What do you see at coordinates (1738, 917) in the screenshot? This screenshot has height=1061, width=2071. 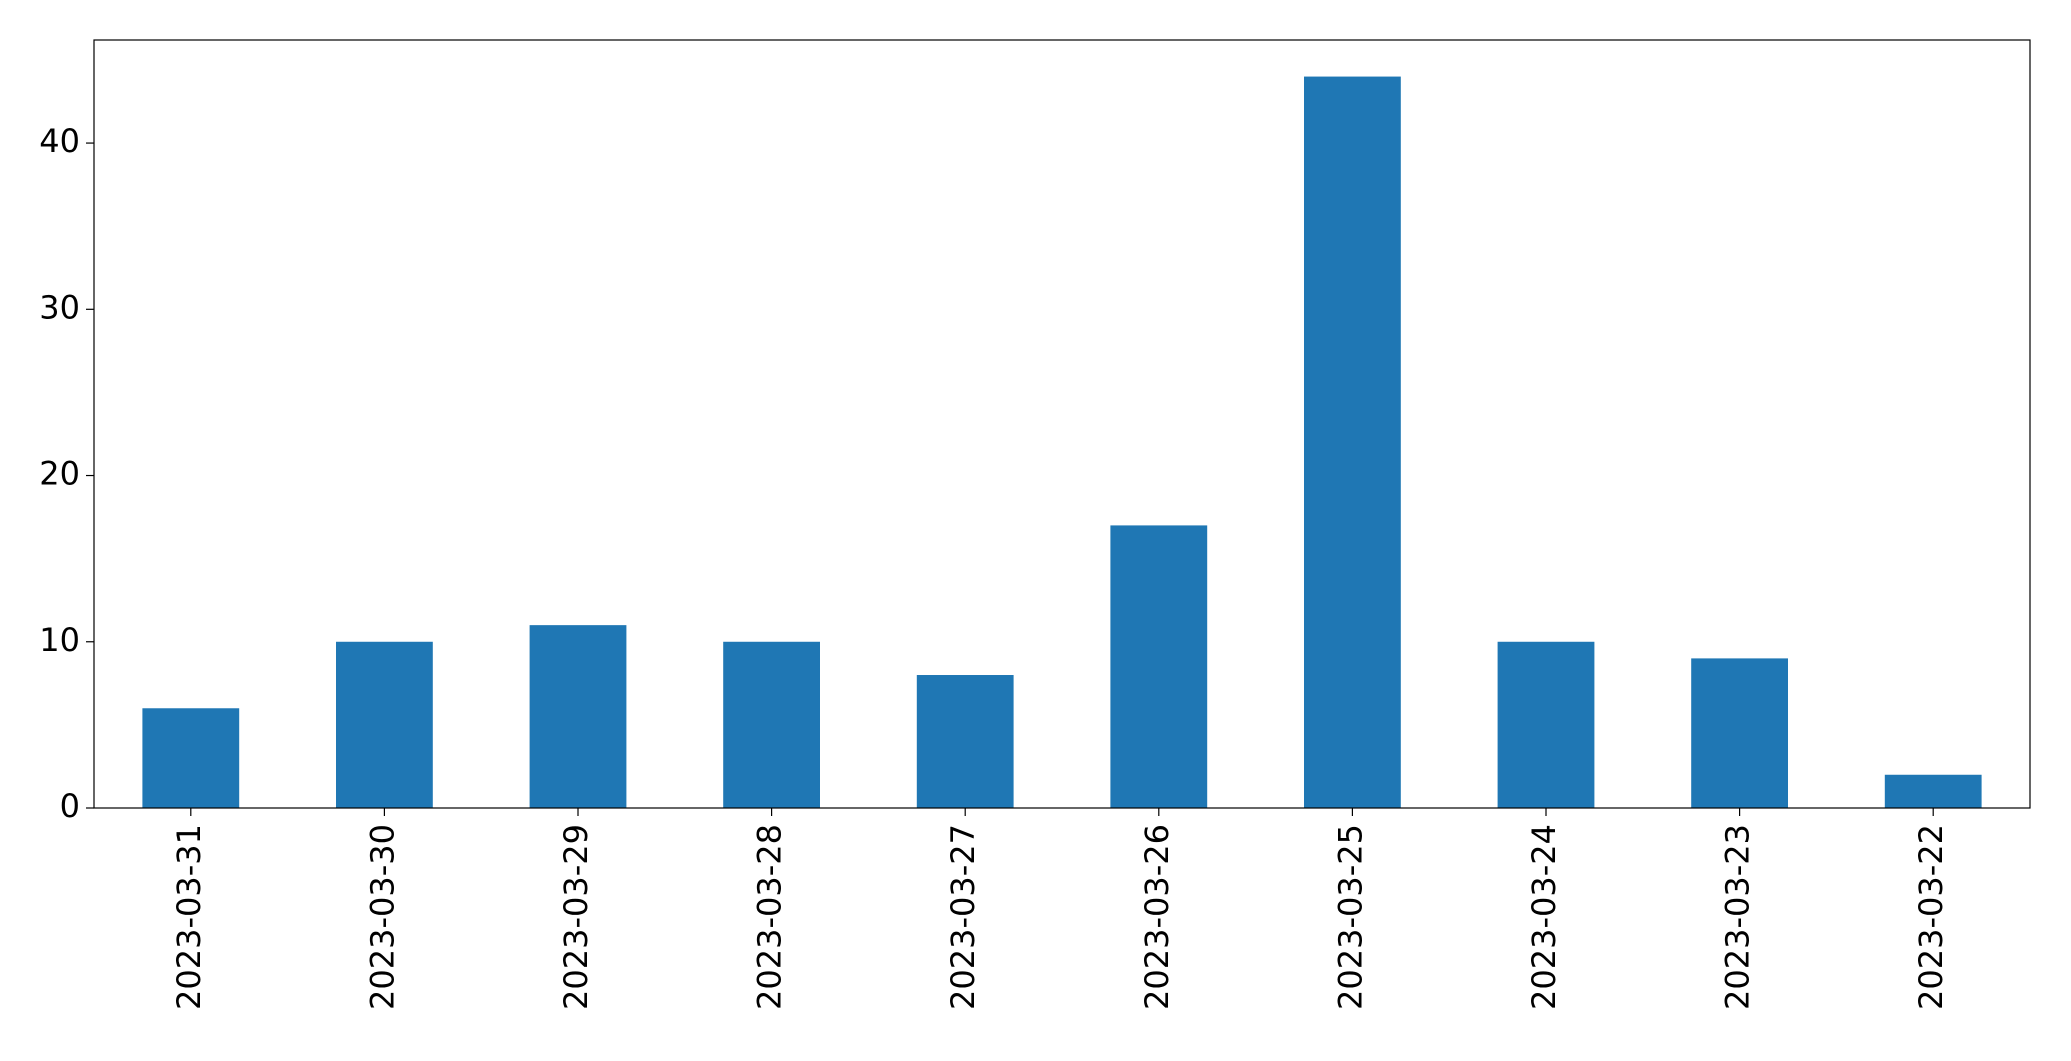 I see `x-tick-label: 2023-03-23` at bounding box center [1738, 917].